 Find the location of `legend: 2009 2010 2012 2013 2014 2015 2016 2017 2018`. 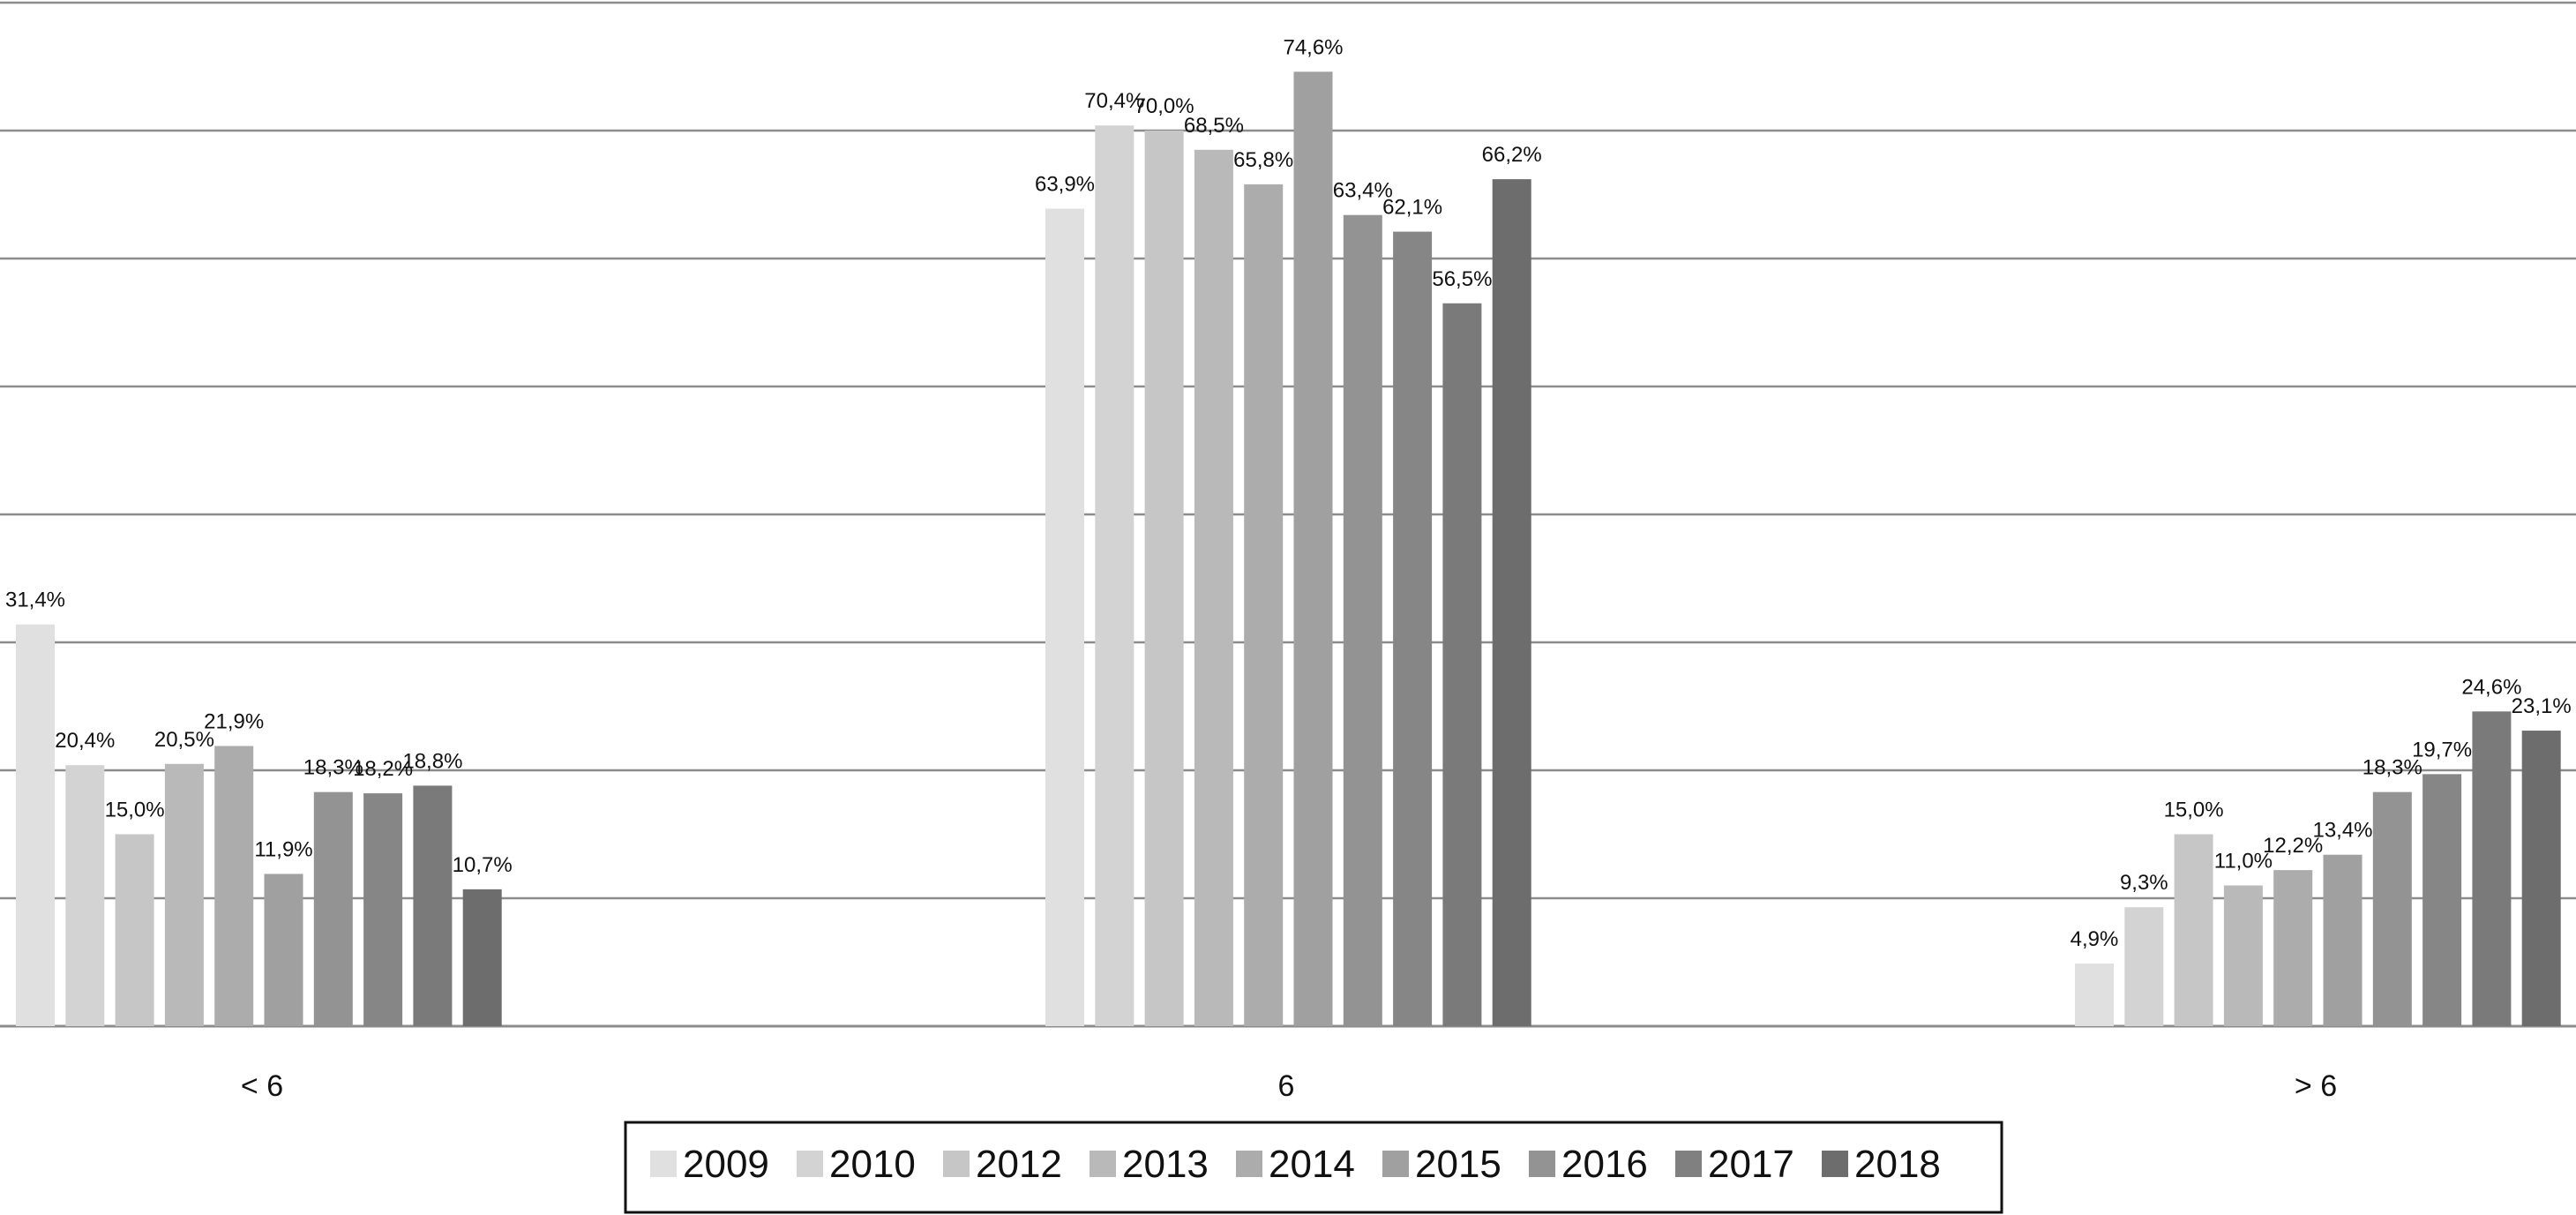

legend: 2009 2010 2012 2013 2014 2015 2016 2017 2018 is located at coordinates (1314, 1167).